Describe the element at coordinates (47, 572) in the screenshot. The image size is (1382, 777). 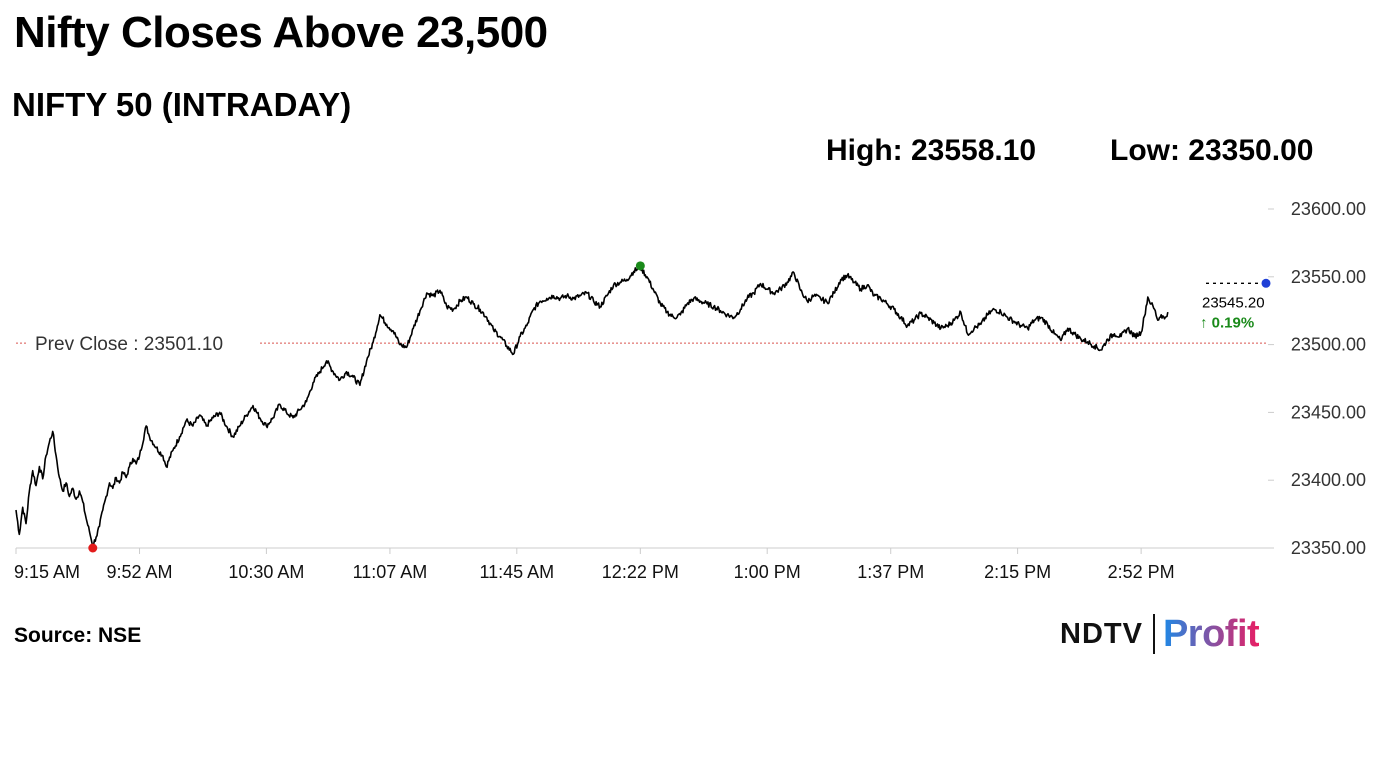
I see `x-tick-label: 9:15 AM` at that location.